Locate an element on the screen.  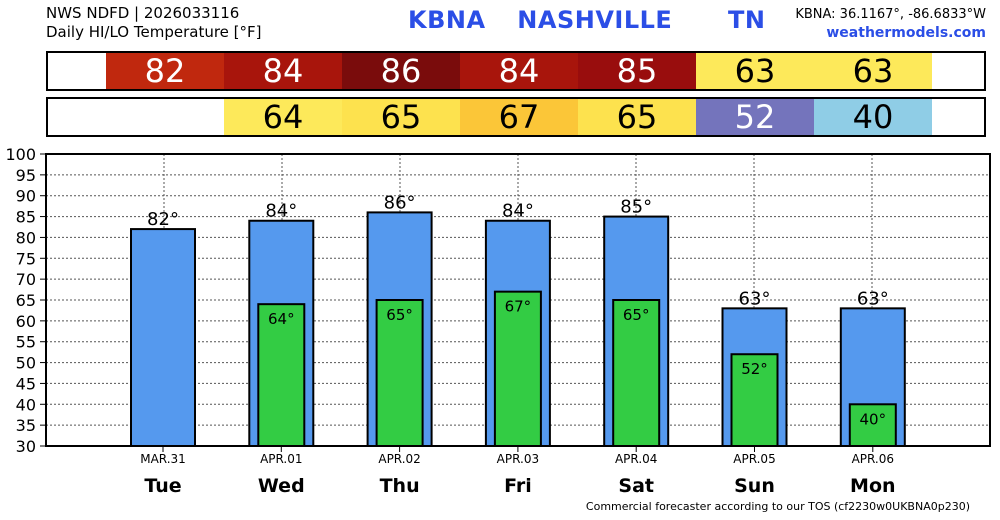
high-temp-strip: 82 84 86 84 85 63 63 is located at coordinates (516, 71).